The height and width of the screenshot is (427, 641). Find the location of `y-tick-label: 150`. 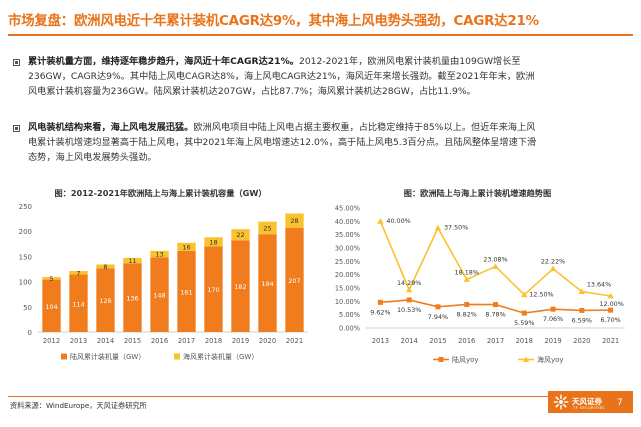

y-tick-label: 150 is located at coordinates (25, 257).